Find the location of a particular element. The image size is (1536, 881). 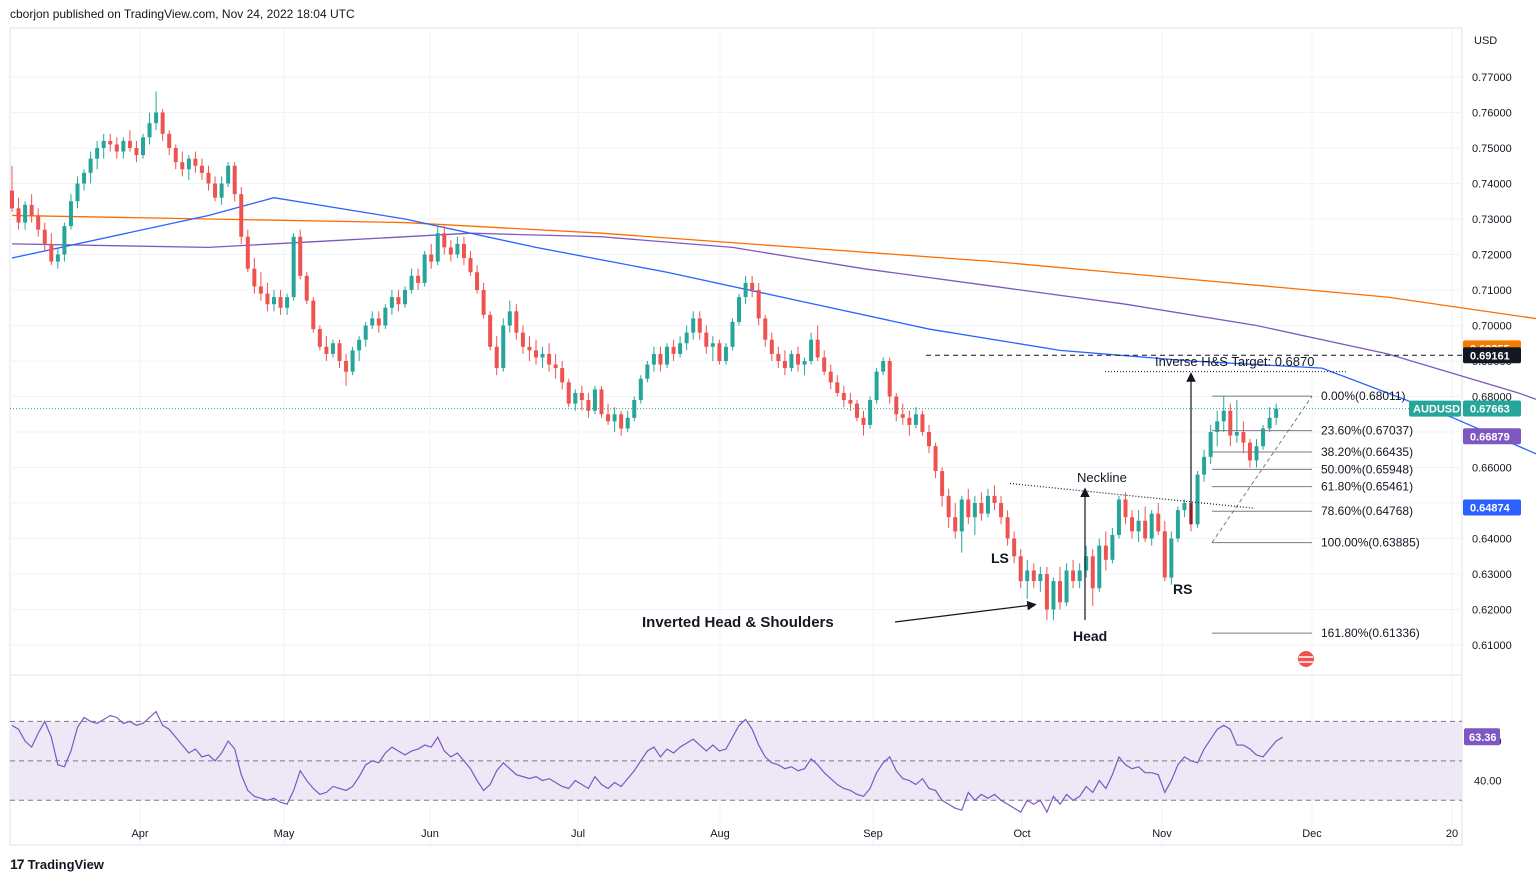

price-tick-label: 0.70000 is located at coordinates (1492, 327).